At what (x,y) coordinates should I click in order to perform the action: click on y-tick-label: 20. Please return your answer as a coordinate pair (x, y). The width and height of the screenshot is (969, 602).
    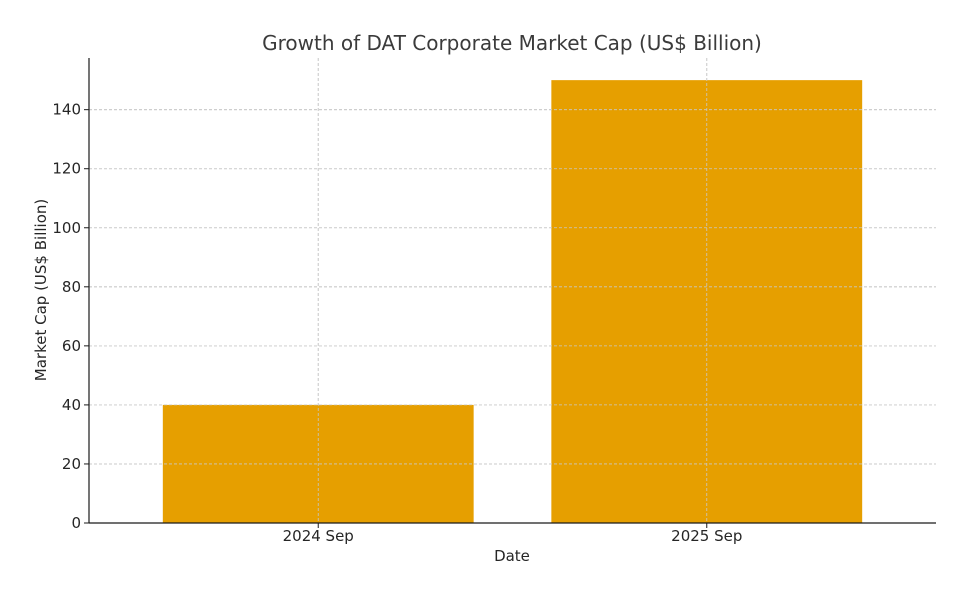
    Looking at the image, I should click on (71, 464).